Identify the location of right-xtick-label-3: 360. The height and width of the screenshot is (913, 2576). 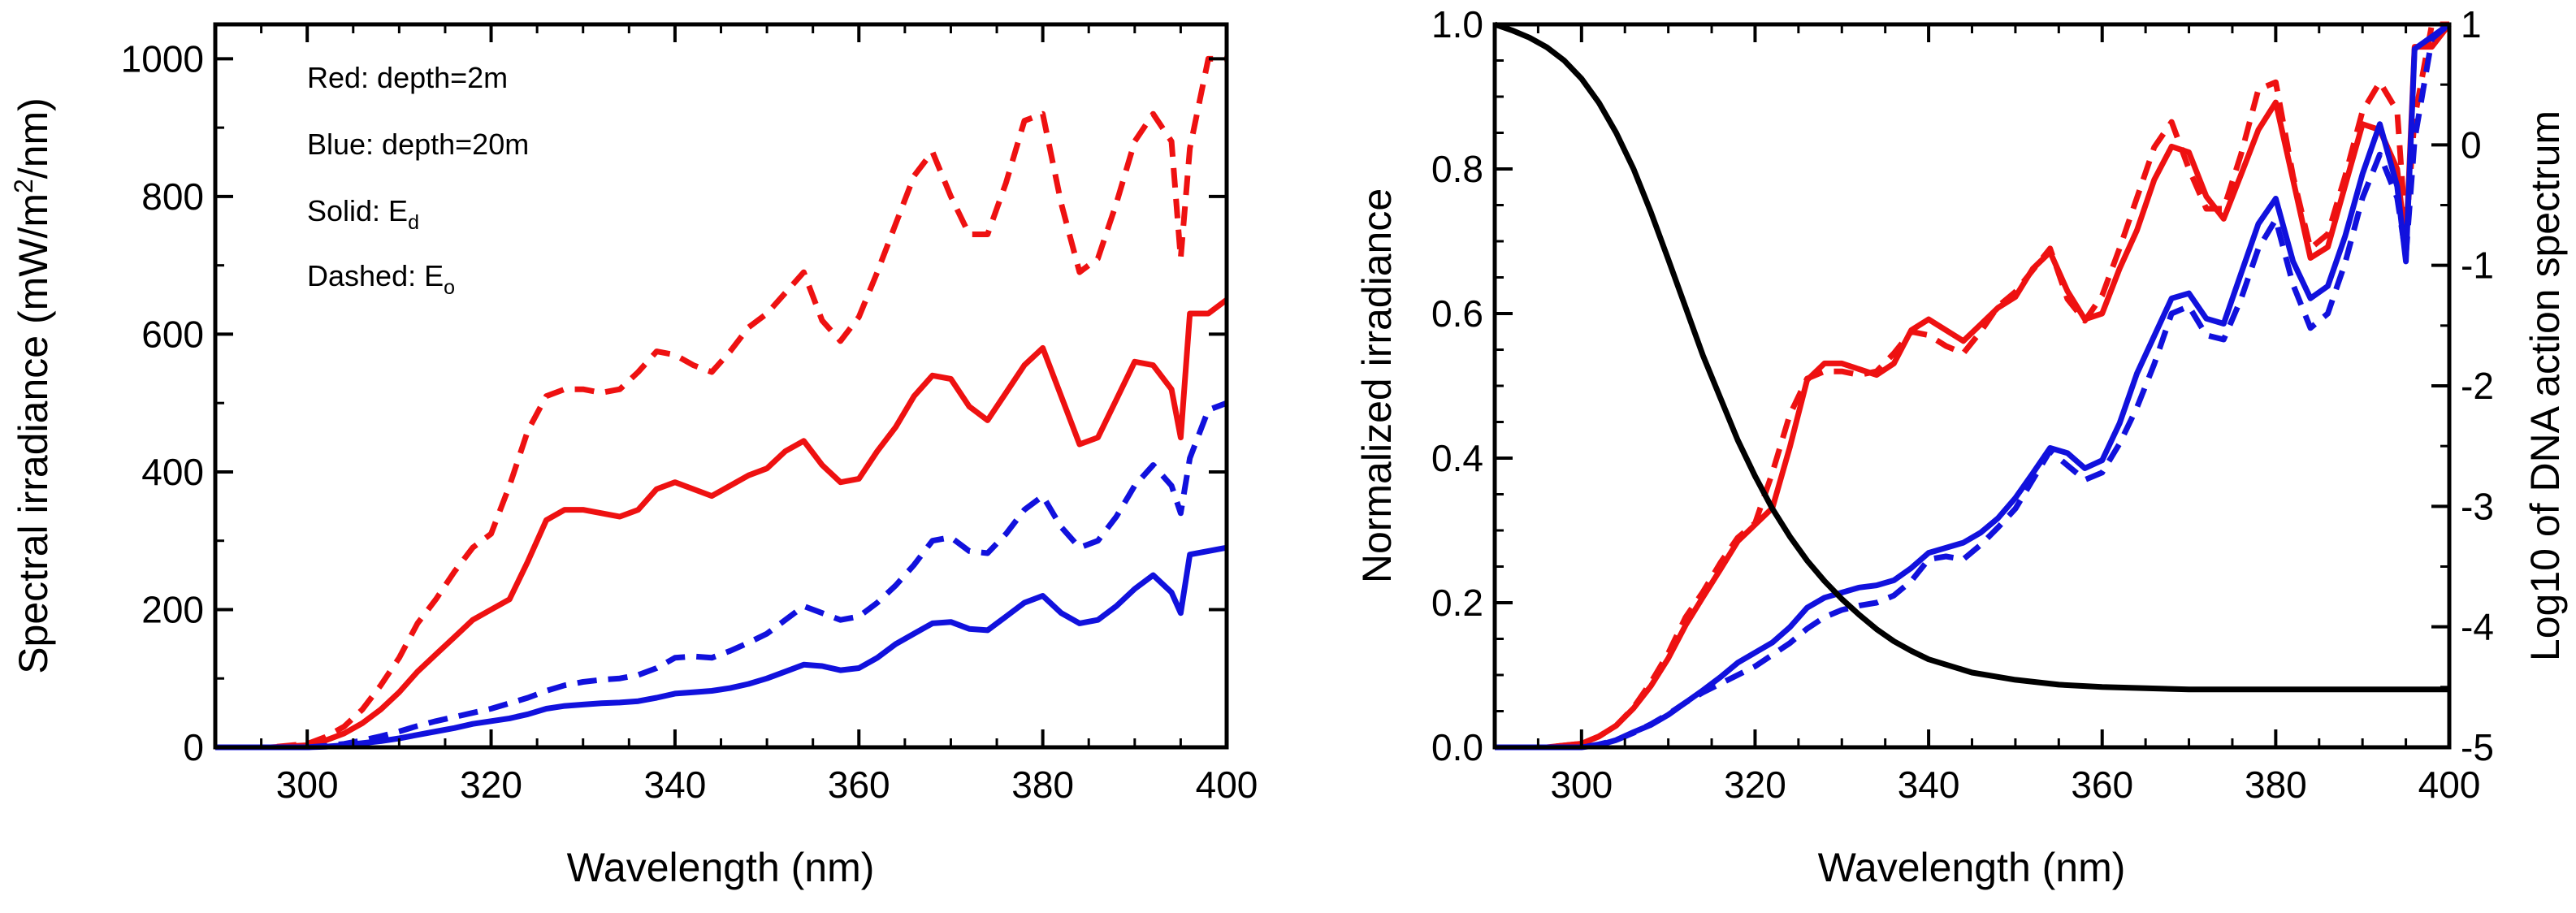
(2102, 785).